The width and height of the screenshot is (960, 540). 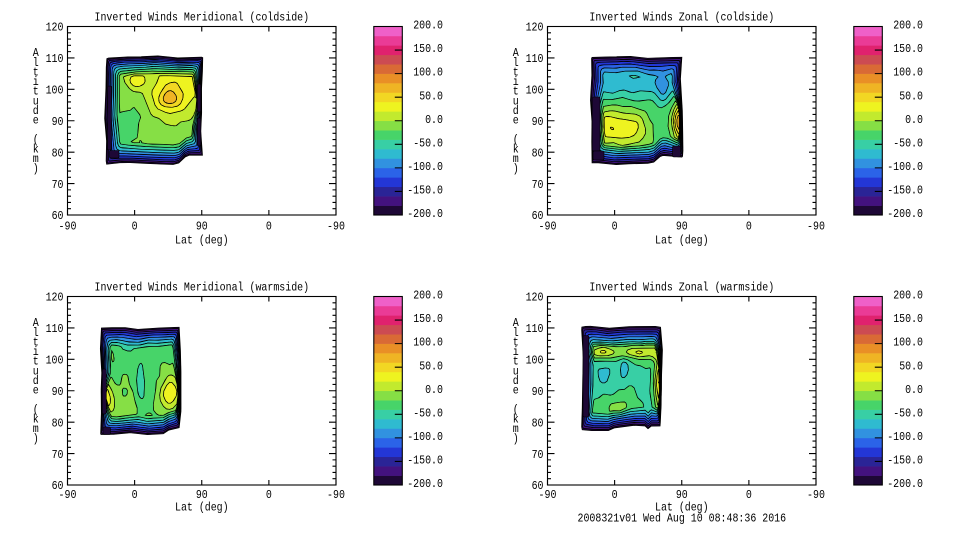 I want to click on svg-text:Inverted Winds Zonal (warmside: Inverted Winds Zonal (warmside), so click(x=681, y=287).